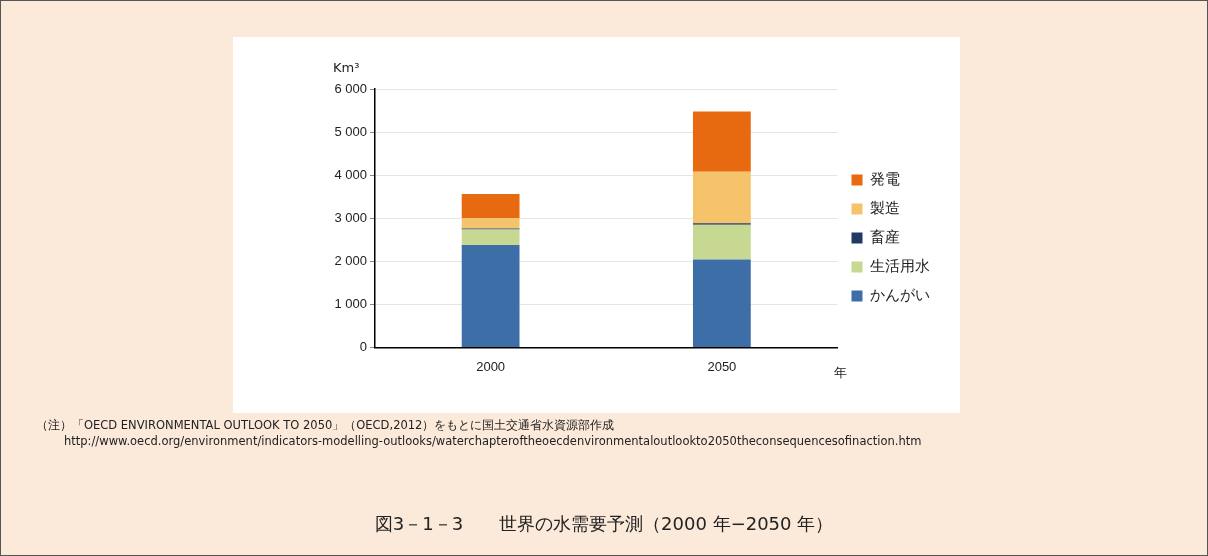 This screenshot has width=1208, height=556. Describe the element at coordinates (350, 217) in the screenshot. I see `y-tick-label: 3 000` at that location.